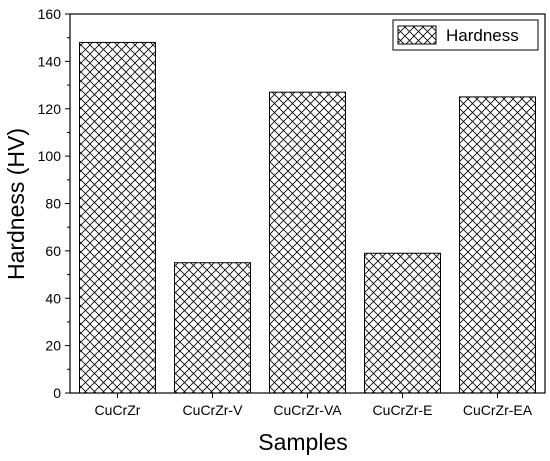  I want to click on x-tick-label: CuCrZr-E, so click(403, 410).